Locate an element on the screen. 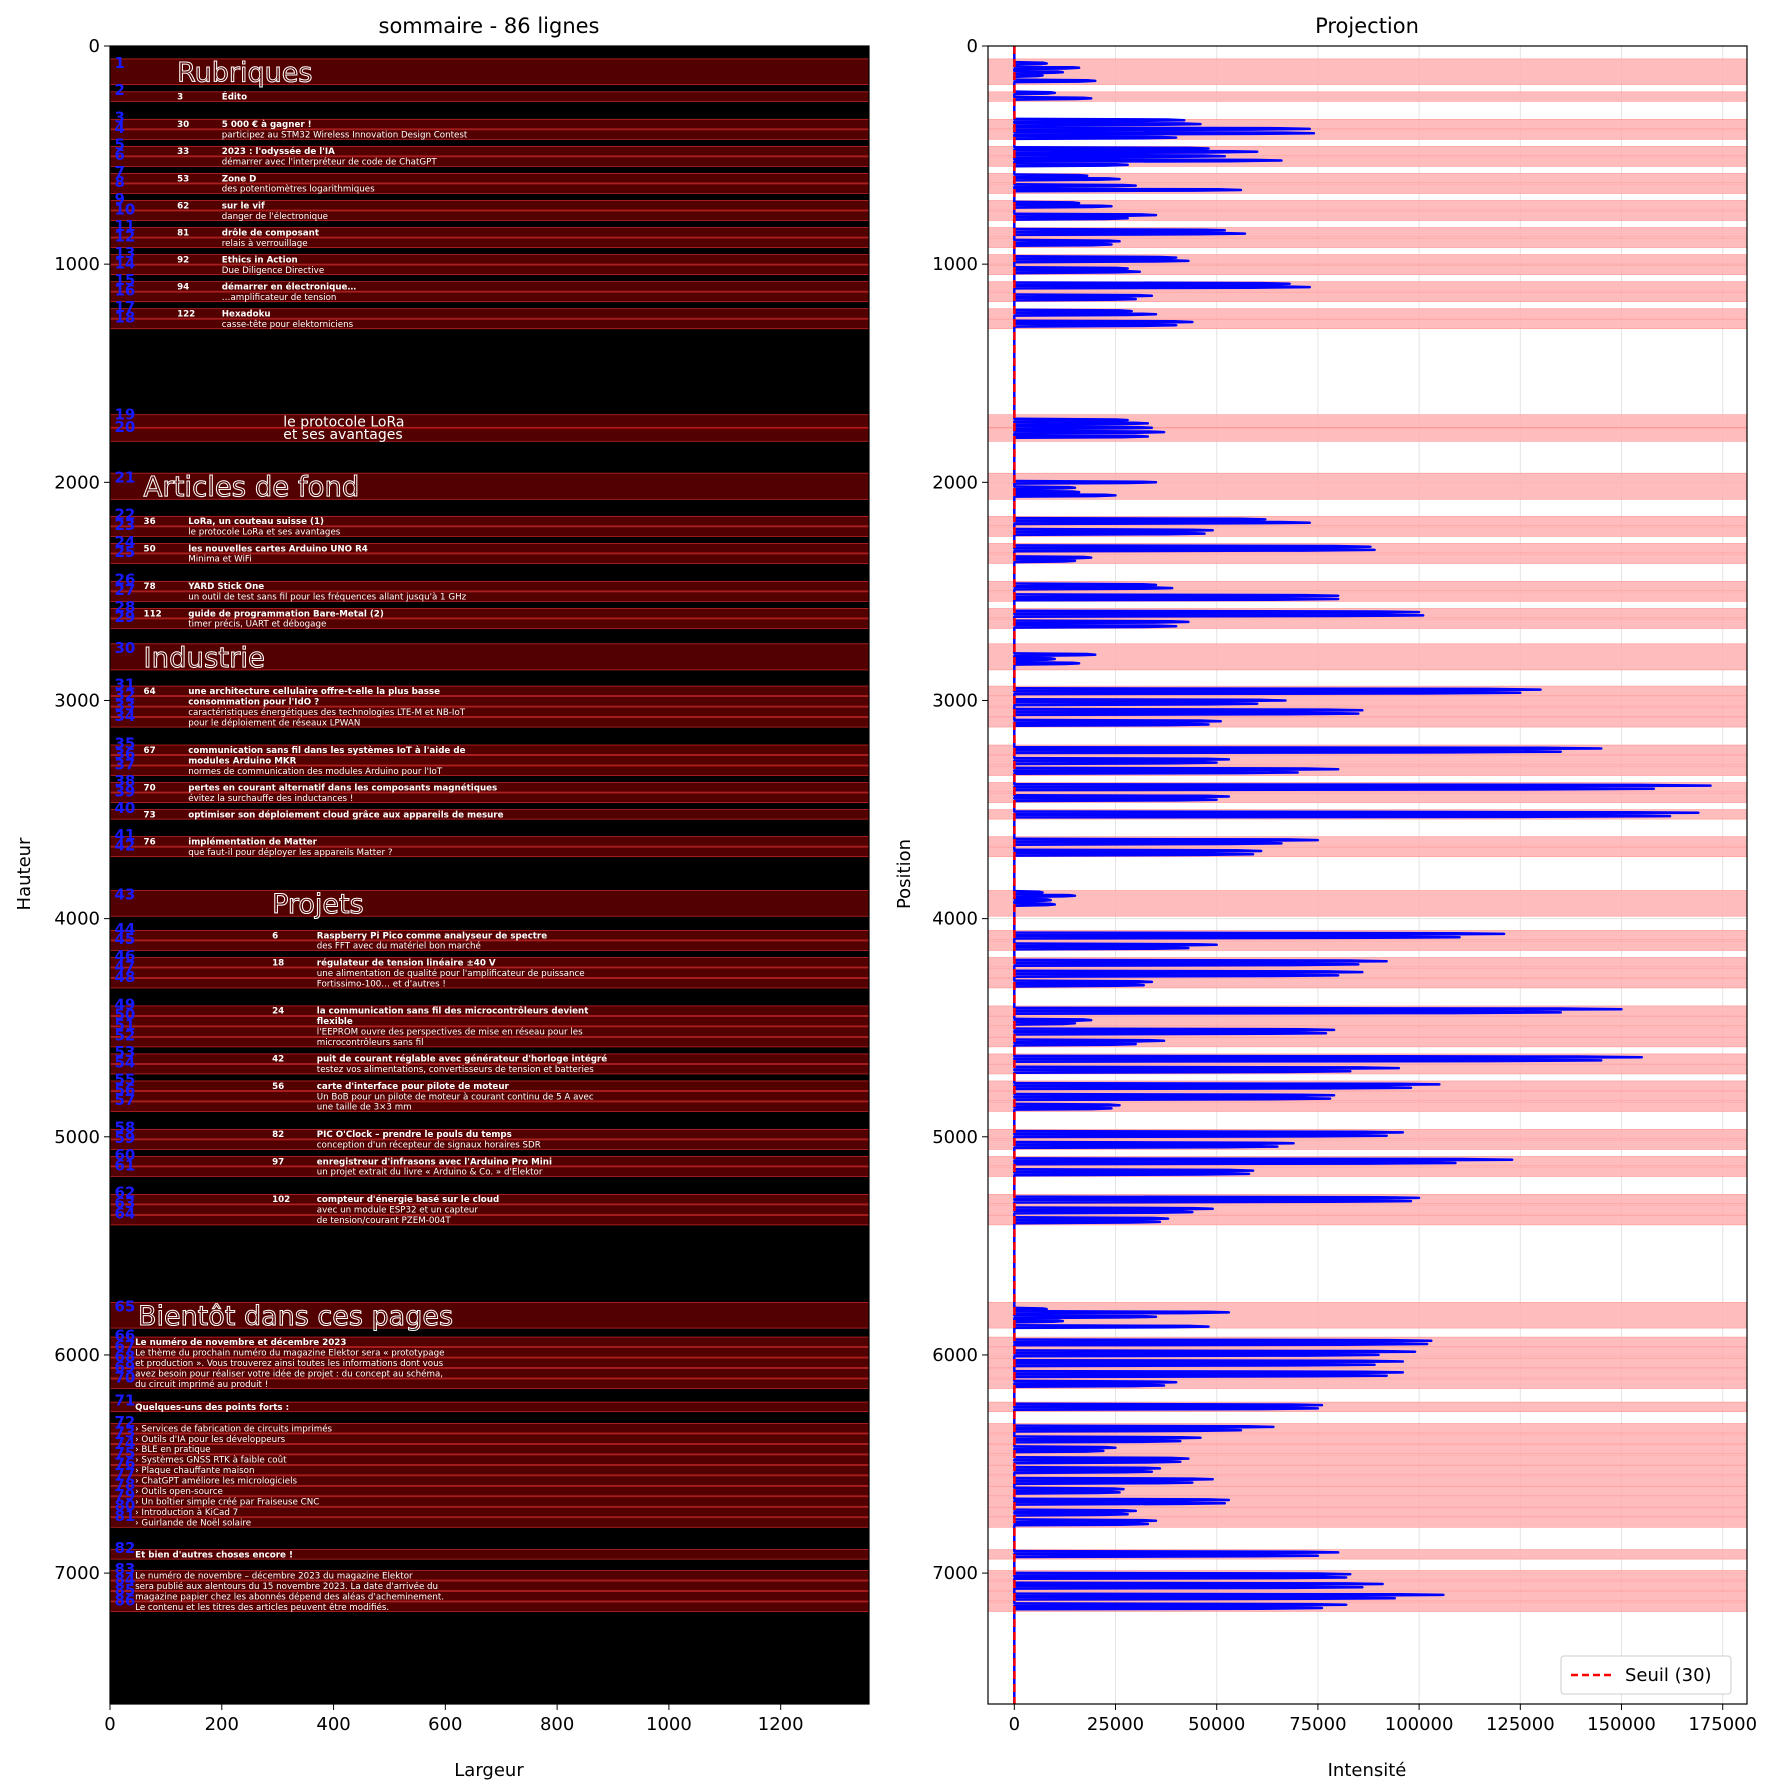 The height and width of the screenshot is (1785, 1778). toc-entry: une taille de 3×3 mm is located at coordinates (364, 1108).